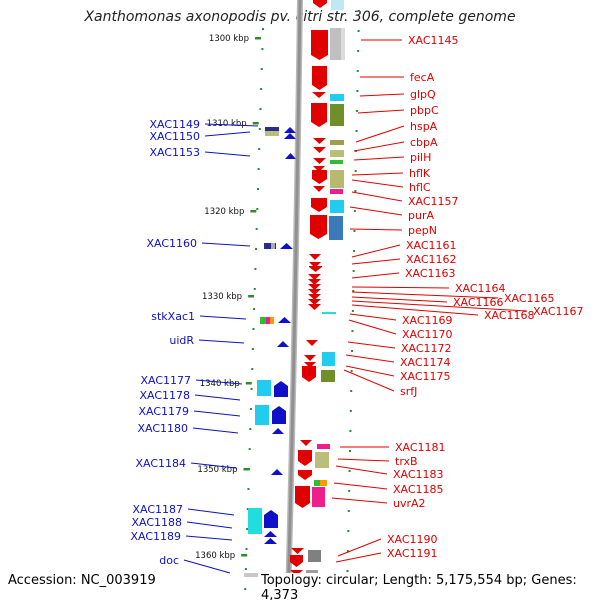 Image resolution: width=600 pixels, height=600 pixels. What do you see at coordinates (420, 447) in the screenshot?
I see `gene-label-XAC1181: XAC1181` at bounding box center [420, 447].